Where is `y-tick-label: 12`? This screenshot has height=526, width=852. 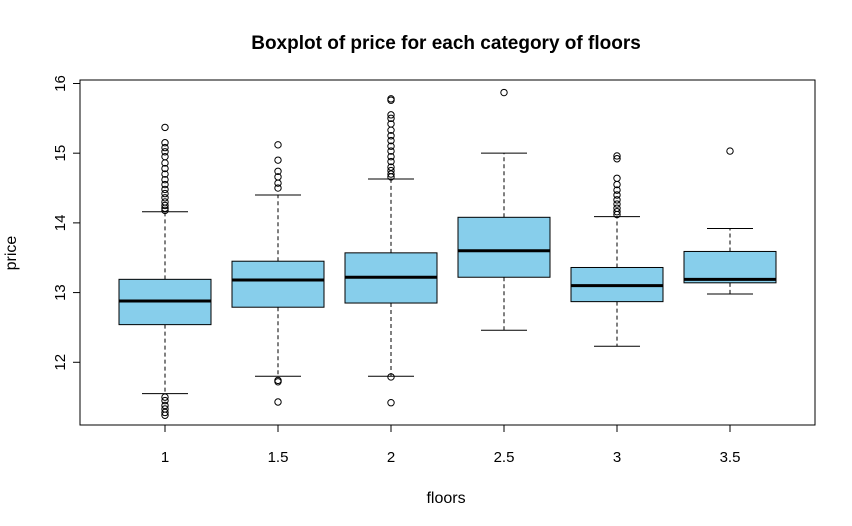 y-tick-label: 12 is located at coordinates (60, 362).